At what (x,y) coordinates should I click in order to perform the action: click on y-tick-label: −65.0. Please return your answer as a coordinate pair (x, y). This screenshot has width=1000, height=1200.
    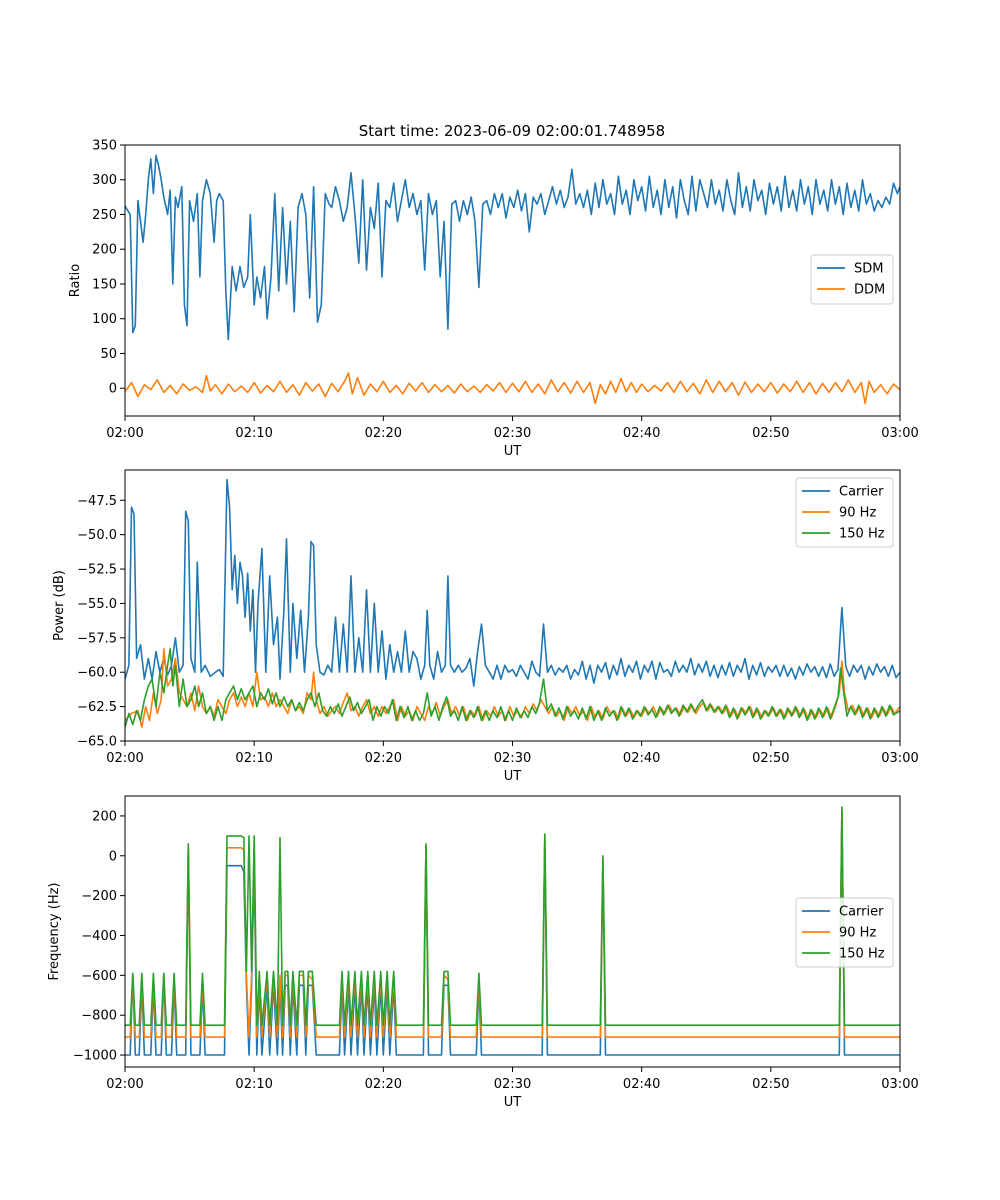
    Looking at the image, I should click on (97, 742).